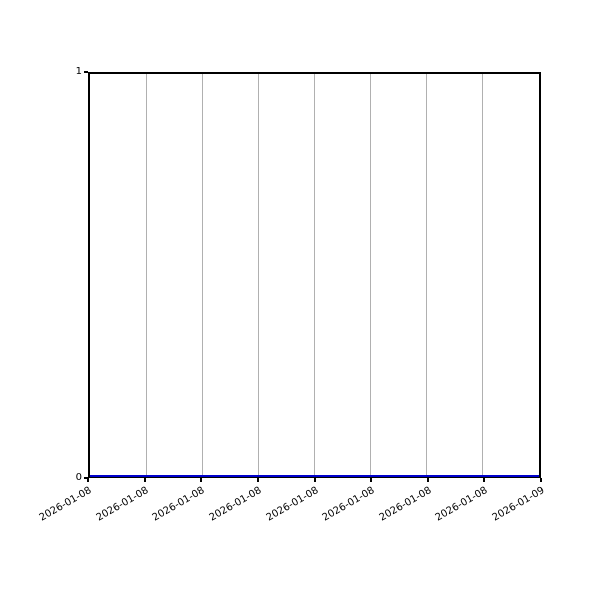 Image resolution: width=600 pixels, height=600 pixels. What do you see at coordinates (518, 504) in the screenshot?
I see `x-tick-label: 2026-01-09` at bounding box center [518, 504].